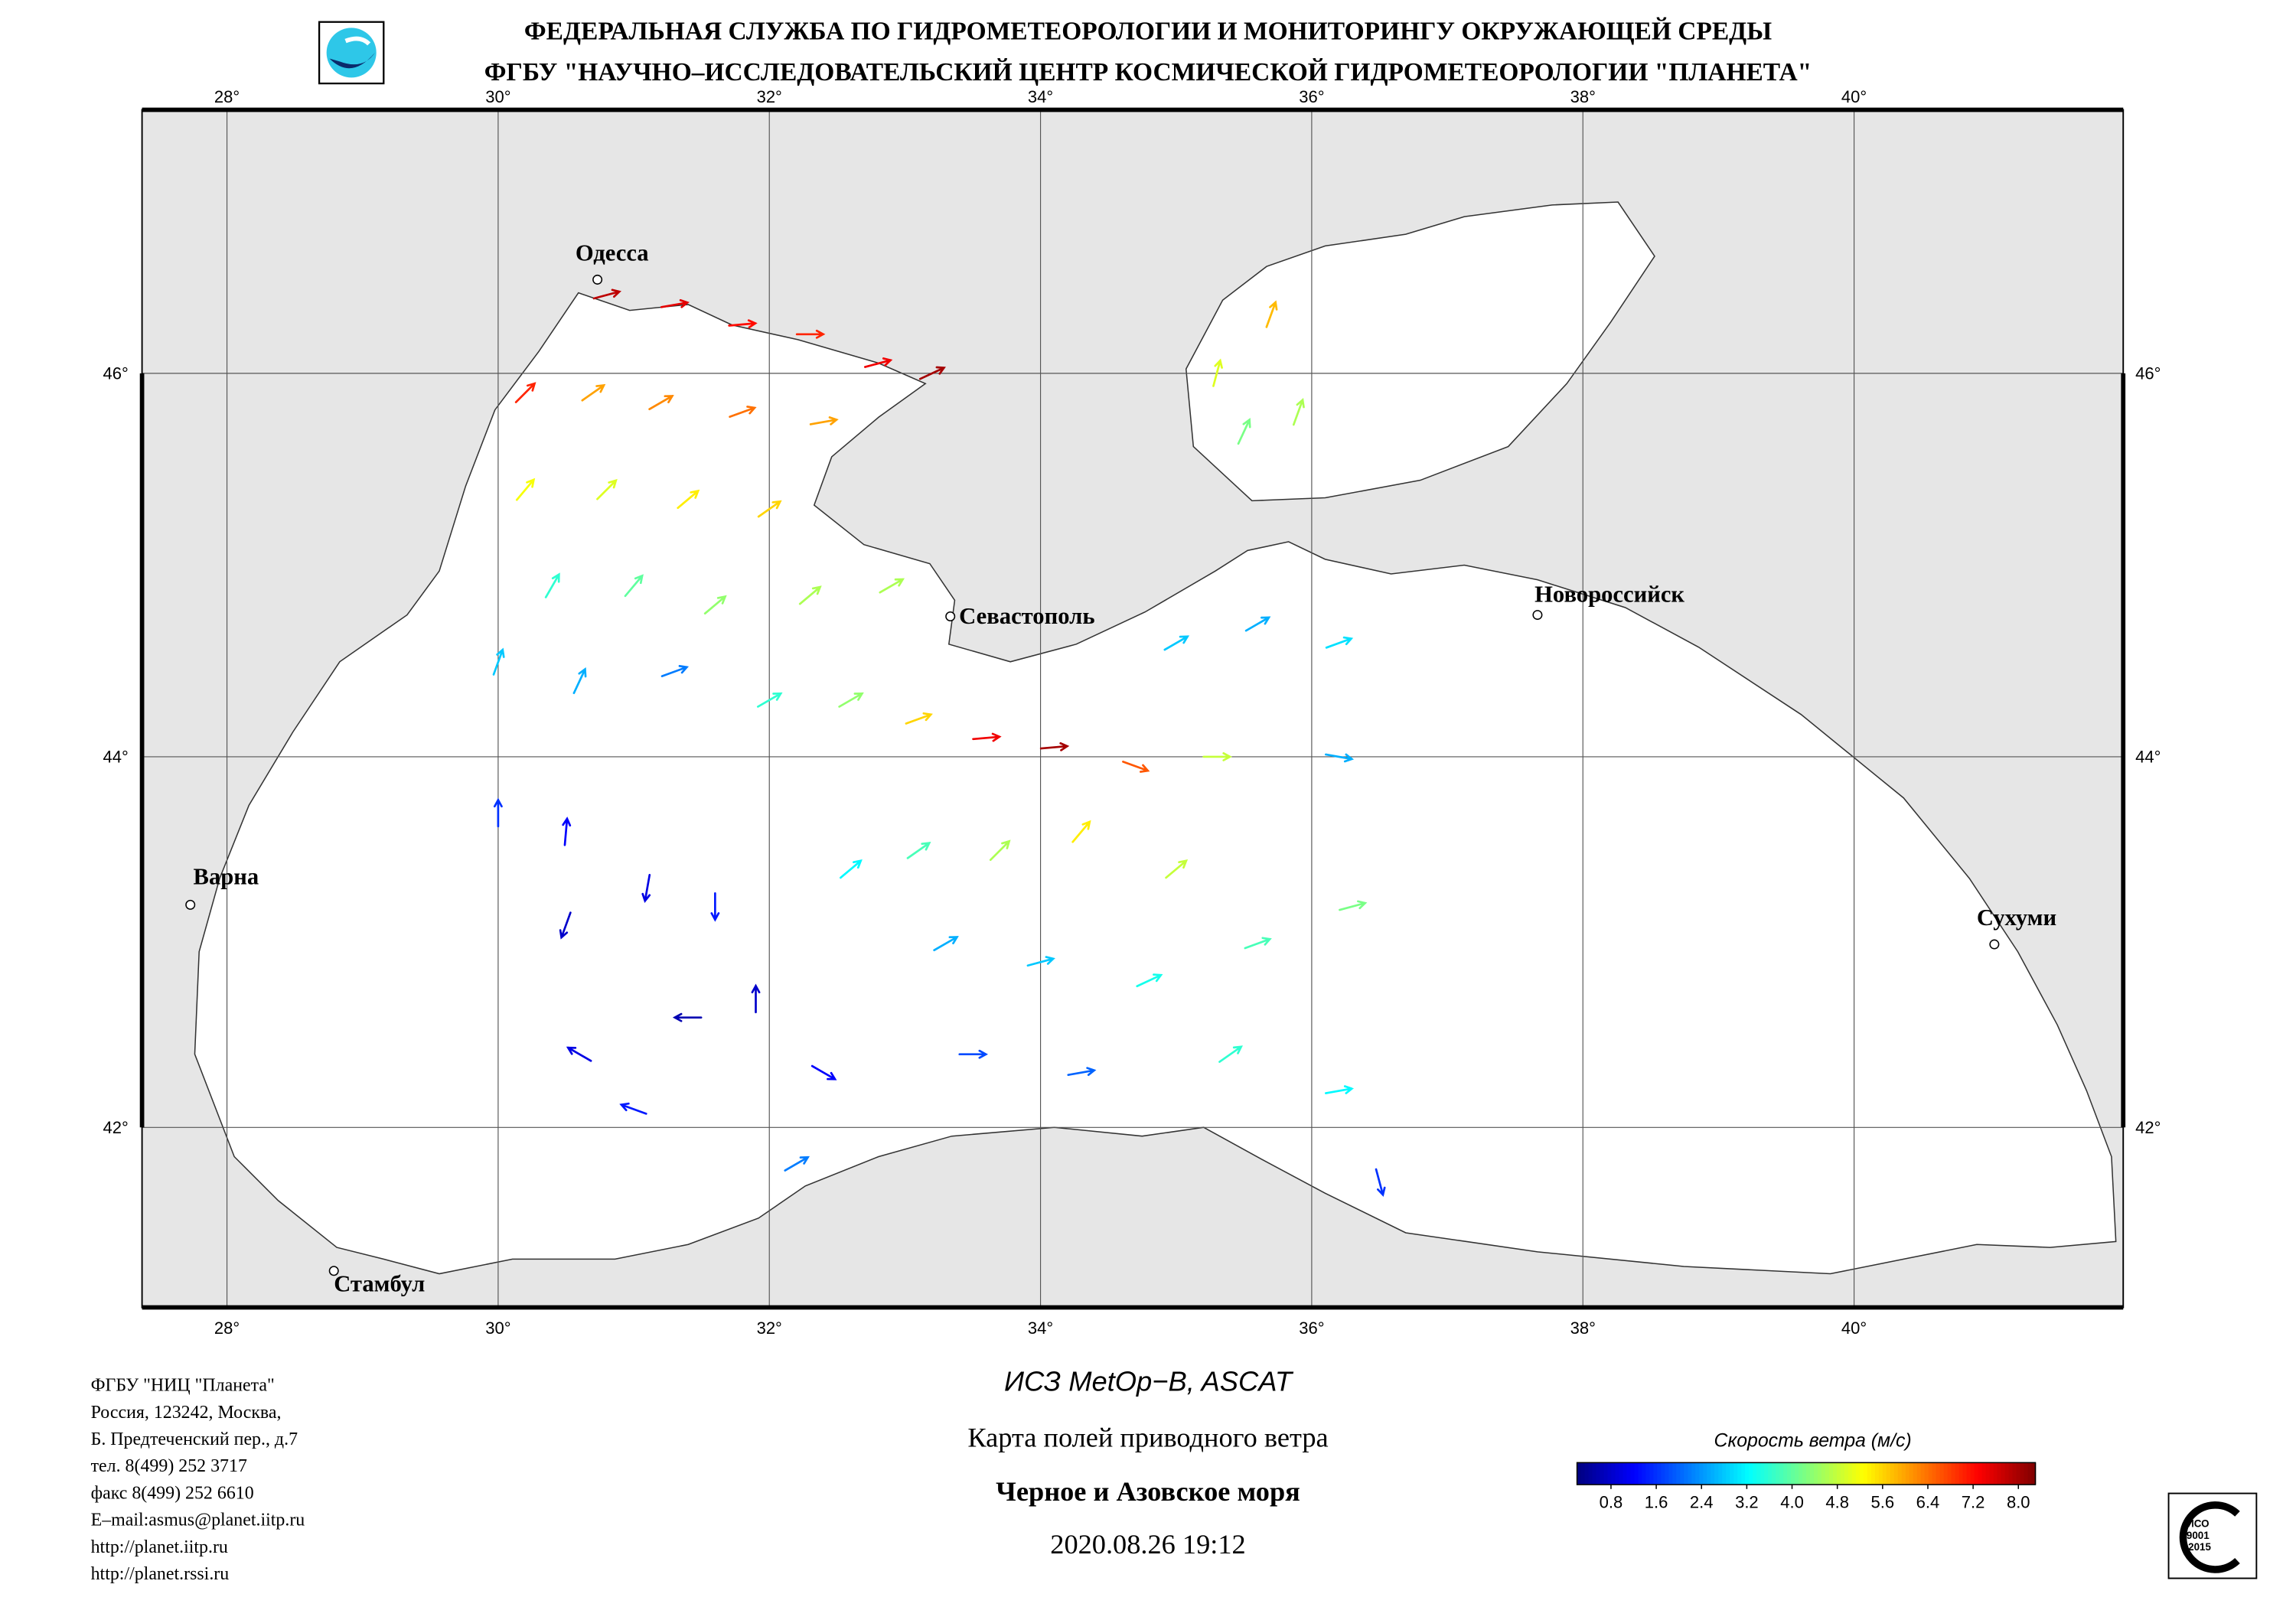  I want to click on contact-line: http://planet.rssi.ru, so click(160, 1574).